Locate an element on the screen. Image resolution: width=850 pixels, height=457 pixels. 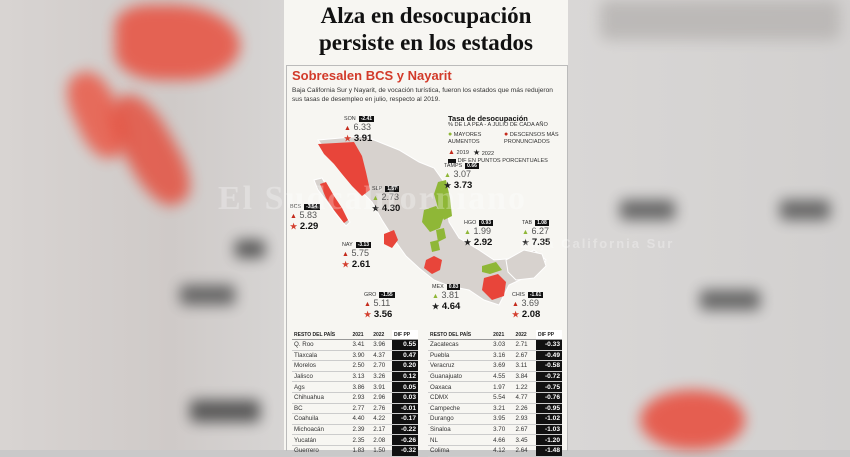
edomex-state is located at coordinates (435, 246).